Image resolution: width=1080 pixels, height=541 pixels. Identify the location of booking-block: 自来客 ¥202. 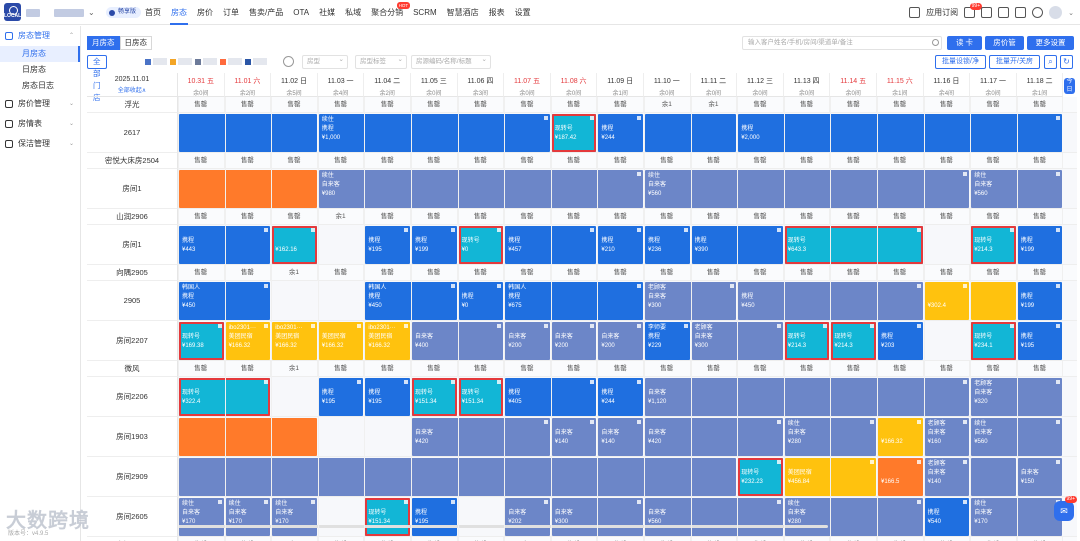
(527, 517).